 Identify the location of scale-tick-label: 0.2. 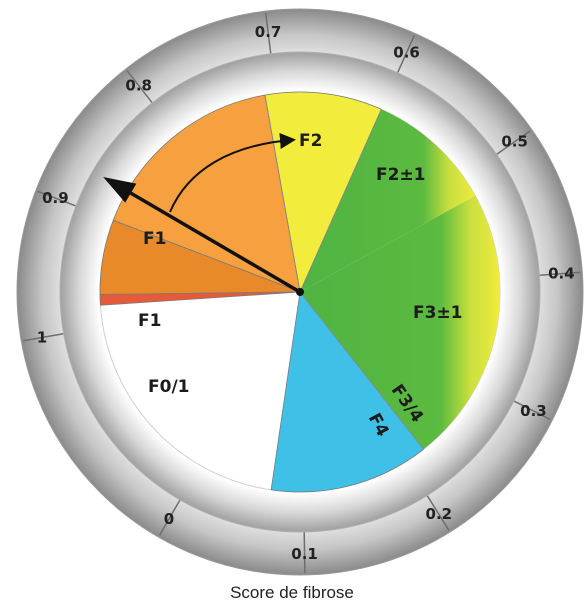
(439, 514).